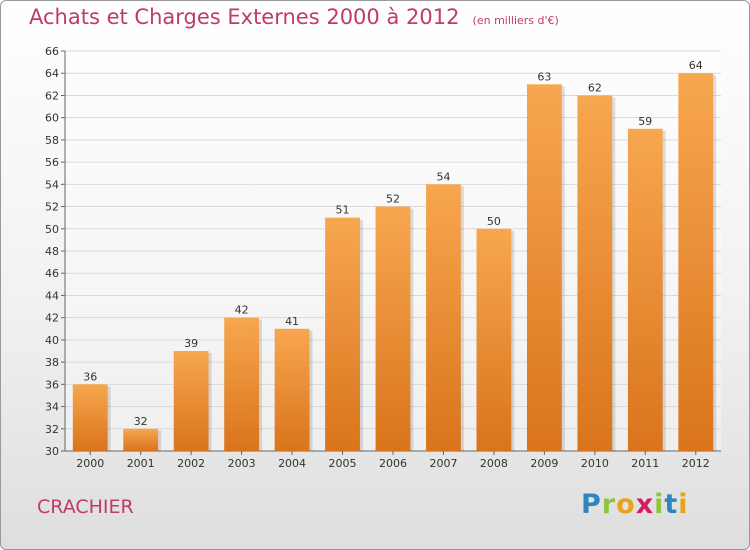 The height and width of the screenshot is (550, 750). What do you see at coordinates (515, 20) in the screenshot?
I see `chart-subtitle: (en milliers d'€)` at bounding box center [515, 20].